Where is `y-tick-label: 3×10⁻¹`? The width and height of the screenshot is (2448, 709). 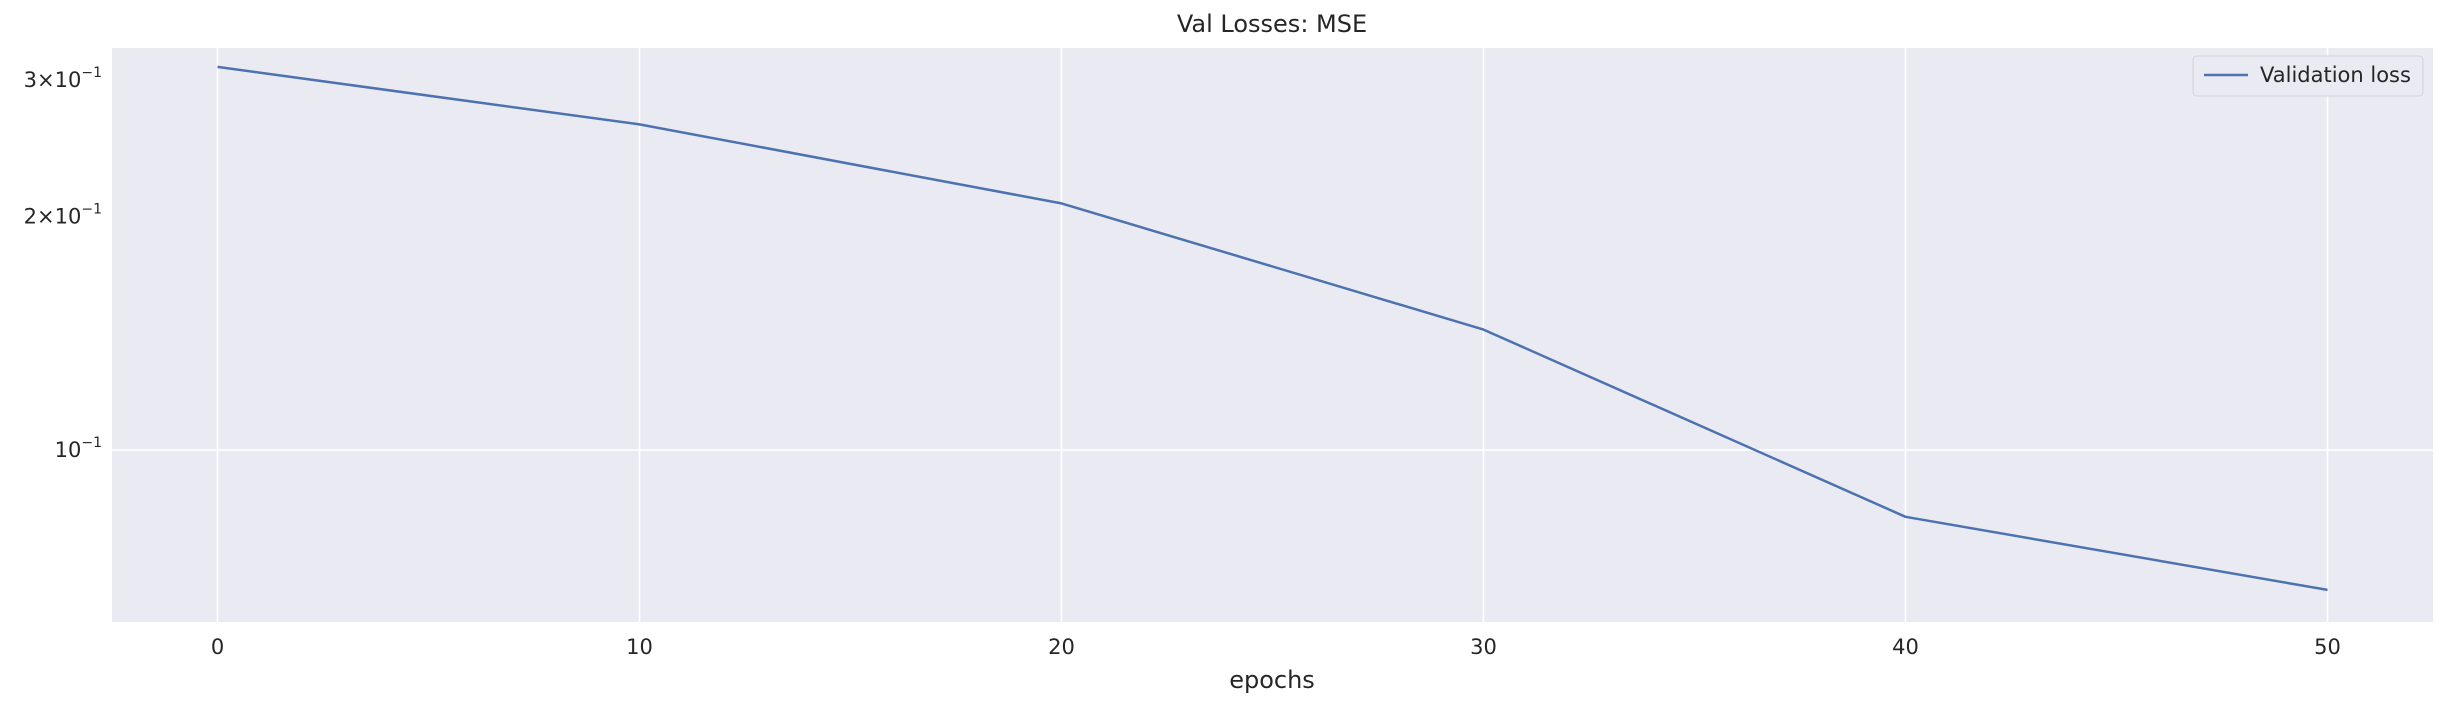
y-tick-label: 3×10⁻¹ is located at coordinates (63, 78).